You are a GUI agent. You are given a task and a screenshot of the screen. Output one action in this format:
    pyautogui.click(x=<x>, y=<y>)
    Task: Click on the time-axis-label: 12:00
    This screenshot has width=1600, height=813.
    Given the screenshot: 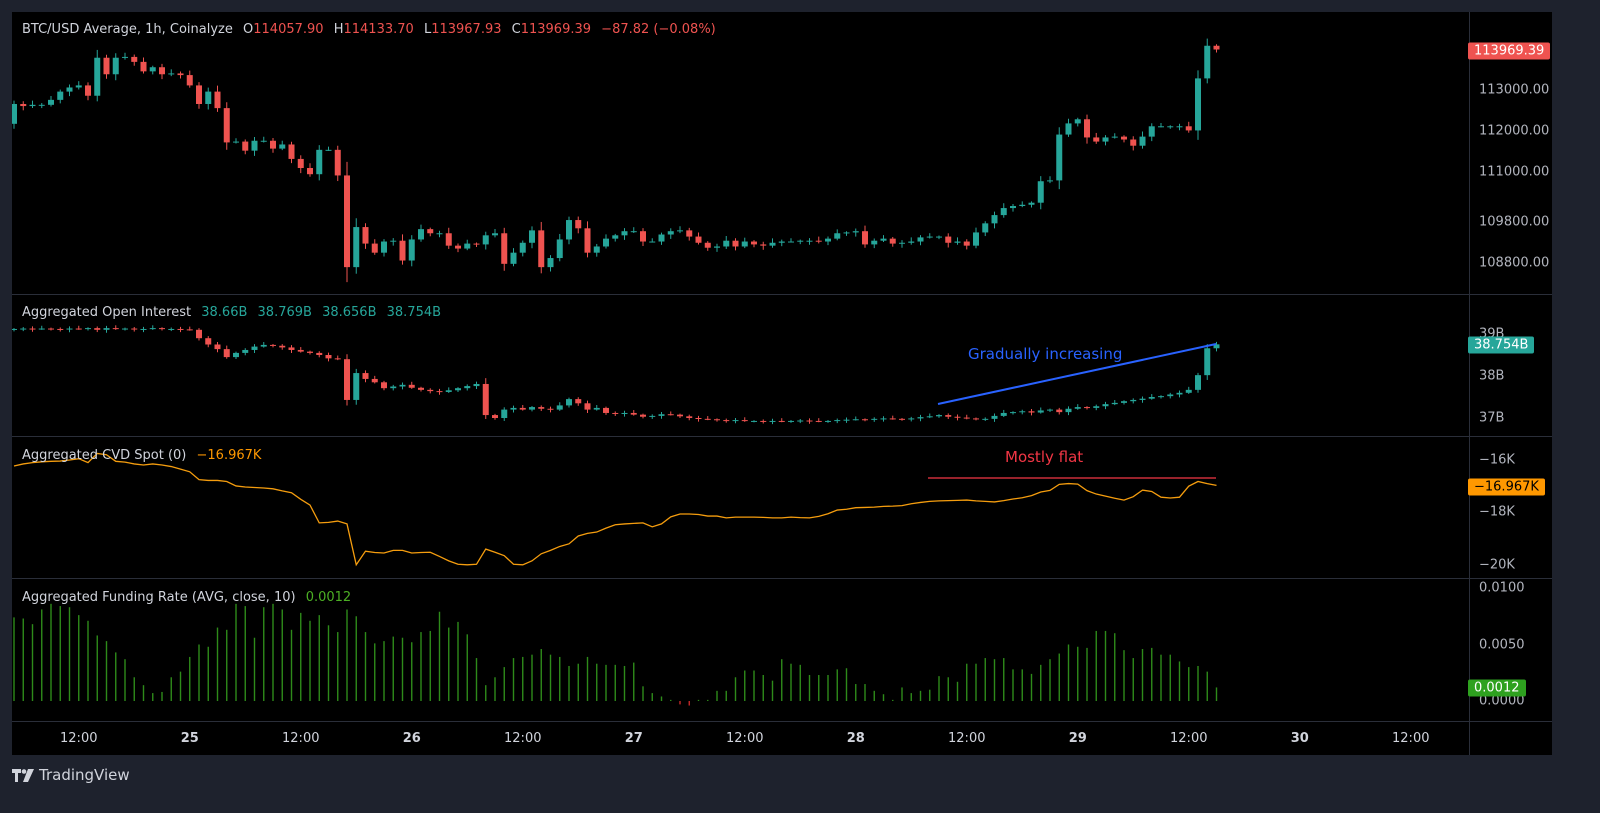 What is the action you would take?
    pyautogui.click(x=745, y=738)
    